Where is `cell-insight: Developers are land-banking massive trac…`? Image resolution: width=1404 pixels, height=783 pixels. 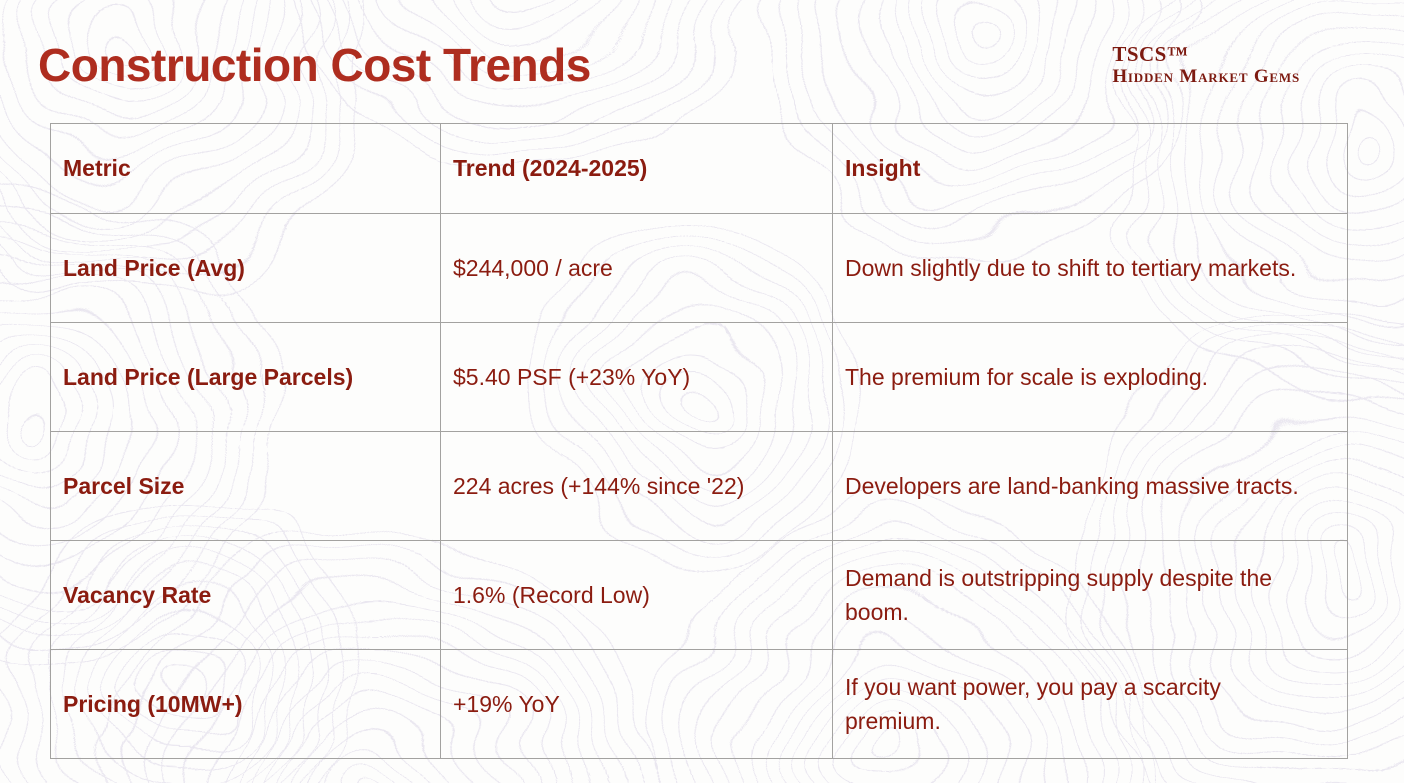 cell-insight: Developers are land-banking massive trac… is located at coordinates (1090, 486).